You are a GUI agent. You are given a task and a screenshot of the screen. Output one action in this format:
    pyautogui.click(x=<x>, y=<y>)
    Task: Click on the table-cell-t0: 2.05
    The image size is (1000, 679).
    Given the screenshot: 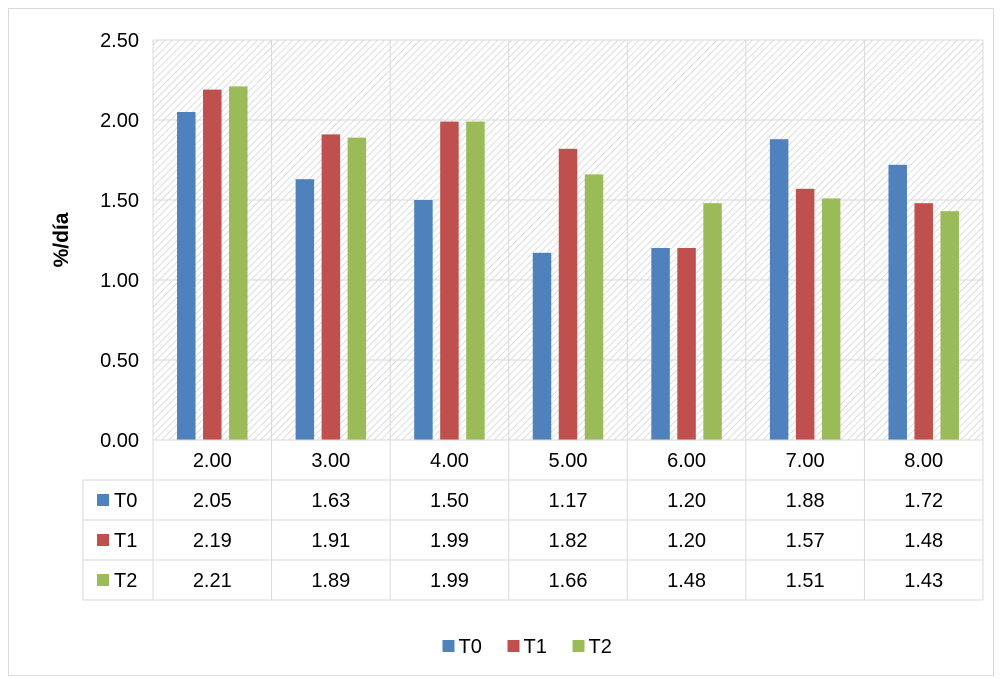 What is the action you would take?
    pyautogui.click(x=212, y=501)
    